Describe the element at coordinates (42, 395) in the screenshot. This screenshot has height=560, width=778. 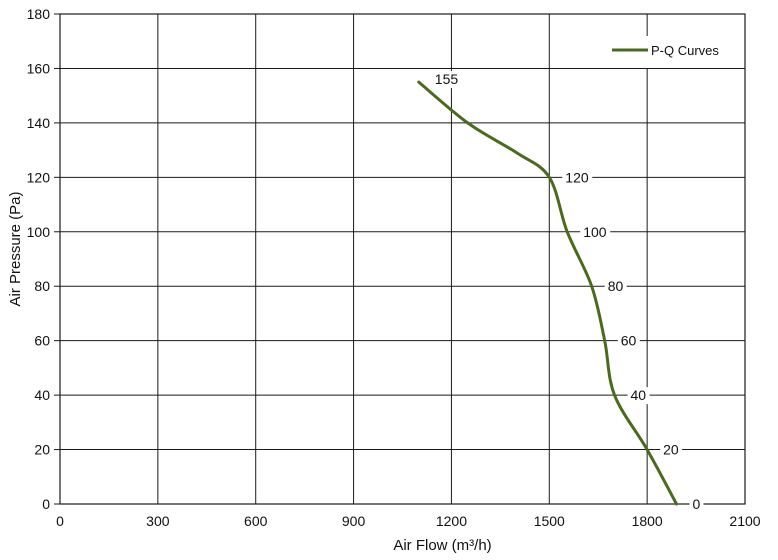
I see `y-tick-label: 40` at that location.